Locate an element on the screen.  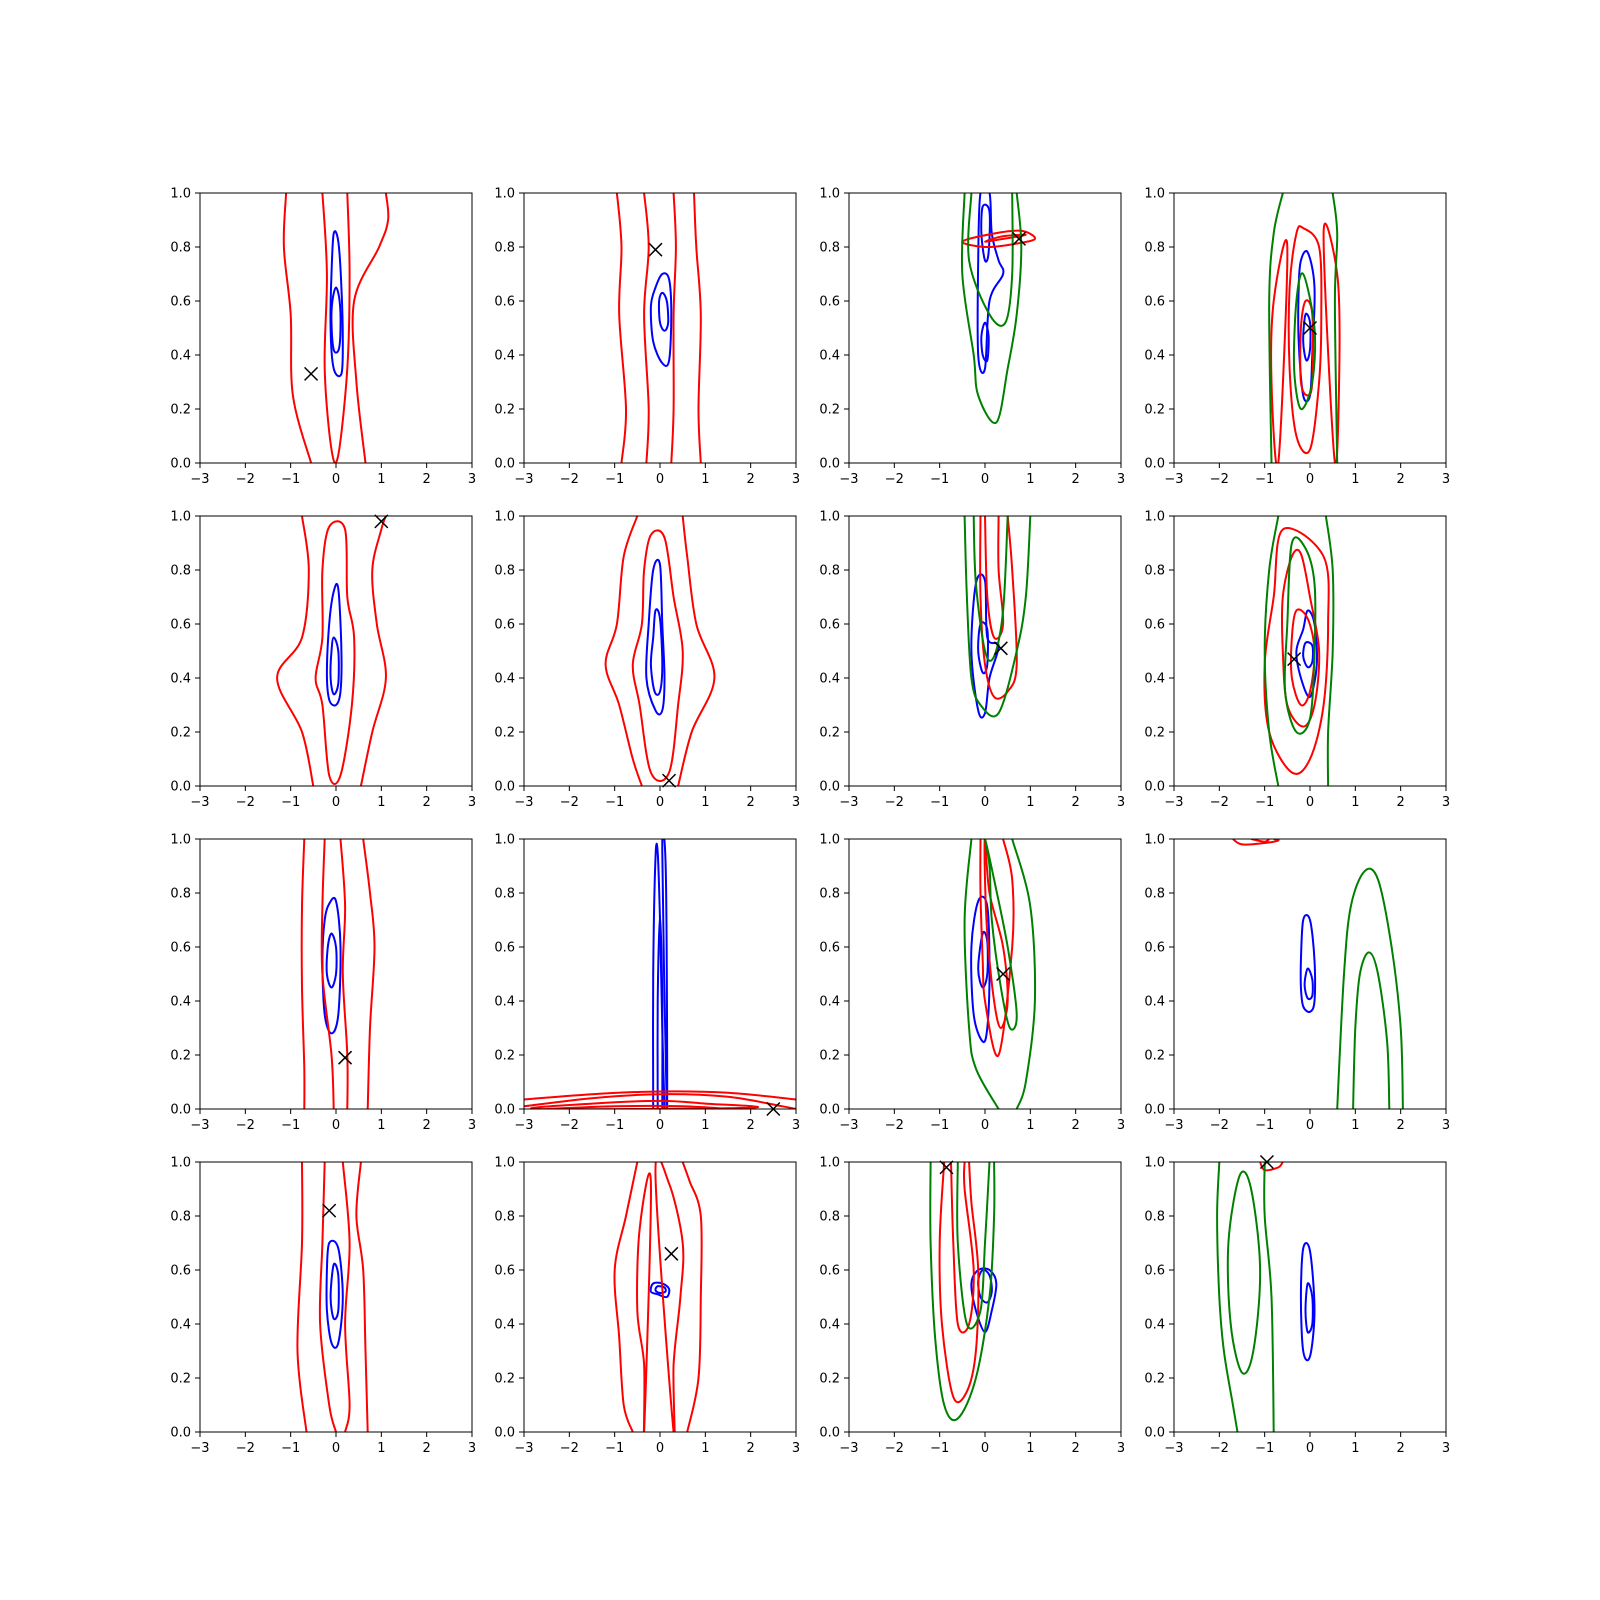
subplot-12: −3 −2 −1 0 1 2 3 0.0 0.2 0.4 0.6 0.8 1.0 is located at coordinates (1297, 983).